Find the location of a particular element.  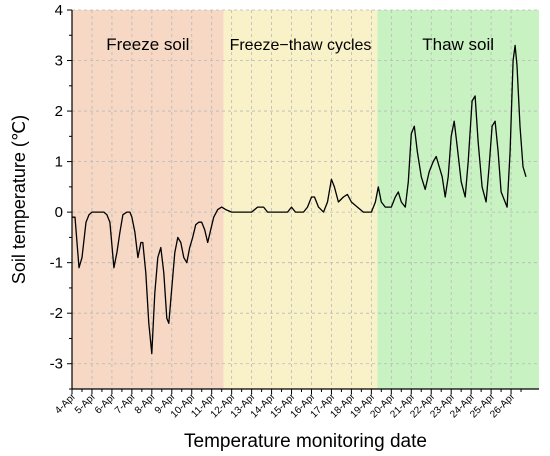

region-label-1: Freeze soil is located at coordinates (147, 44).